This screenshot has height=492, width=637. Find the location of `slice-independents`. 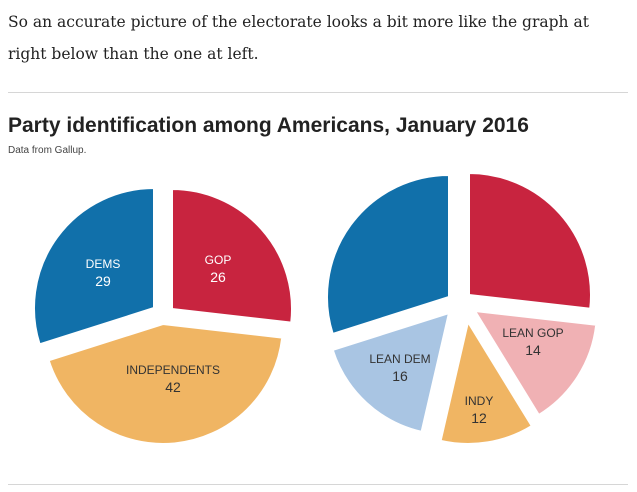

slice-independents is located at coordinates (165, 383).